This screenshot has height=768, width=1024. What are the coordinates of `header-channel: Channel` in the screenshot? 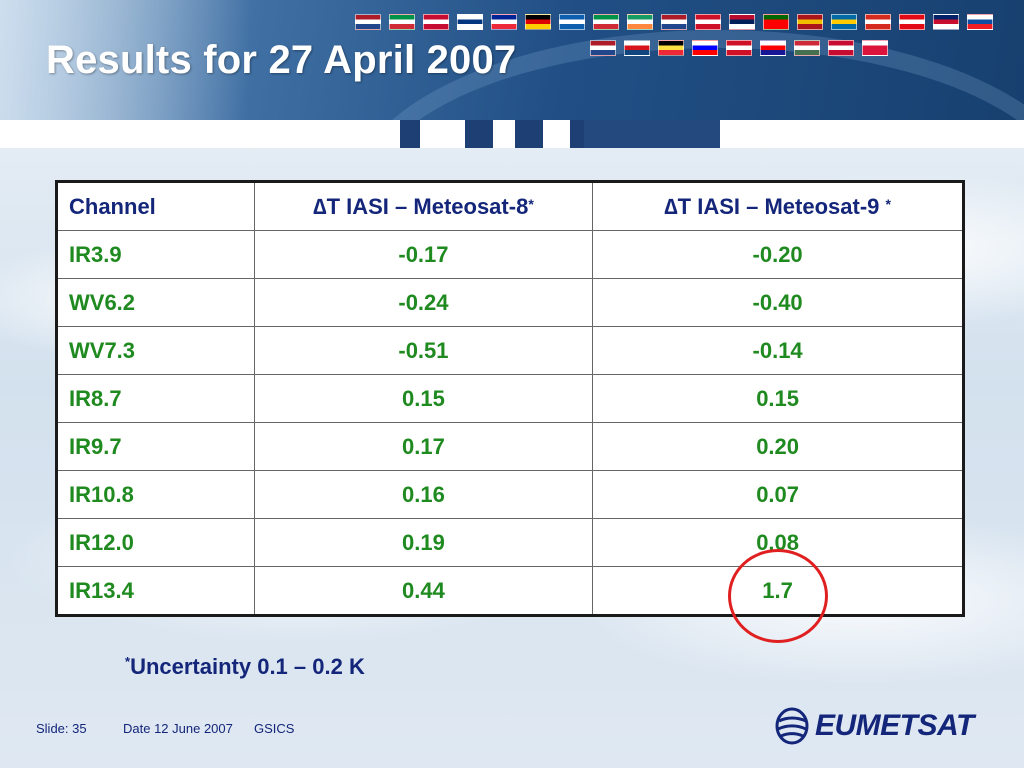 It's located at (155, 206).